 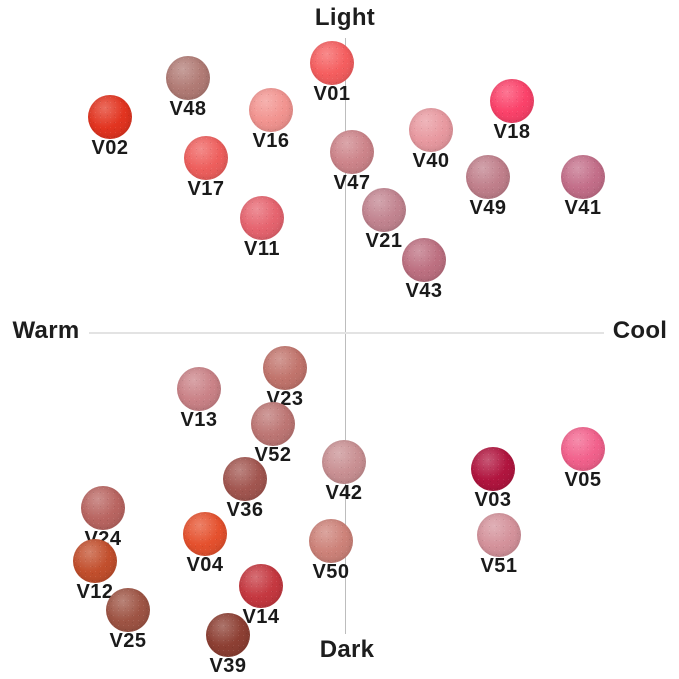 I want to click on swatch-label-V14: V14, so click(x=261, y=617).